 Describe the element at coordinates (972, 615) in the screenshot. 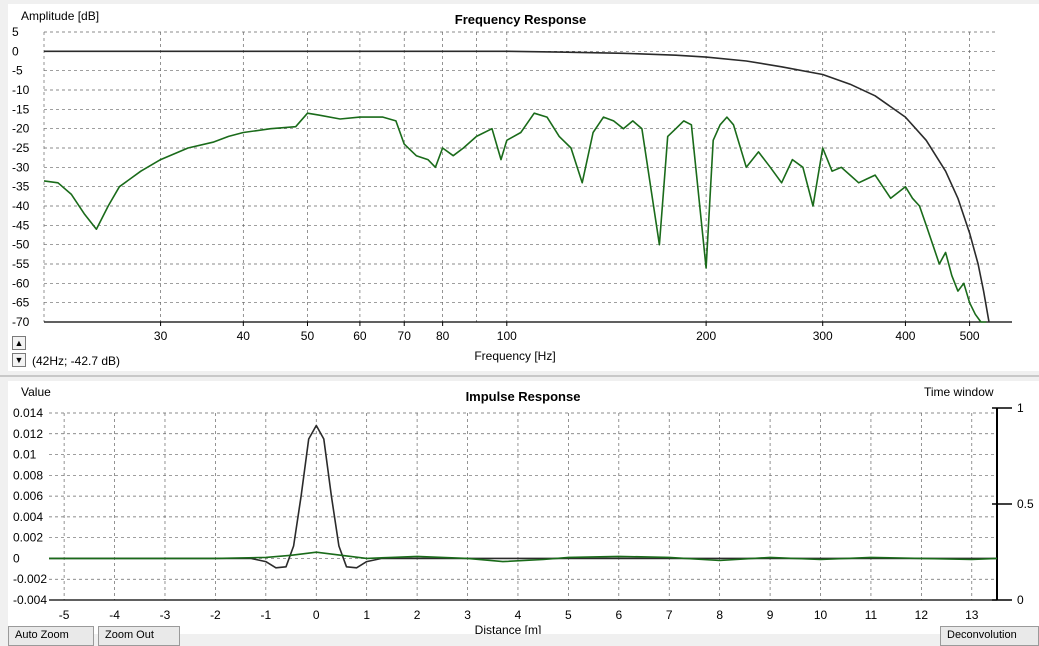

I see `x-tick-label: 13` at that location.